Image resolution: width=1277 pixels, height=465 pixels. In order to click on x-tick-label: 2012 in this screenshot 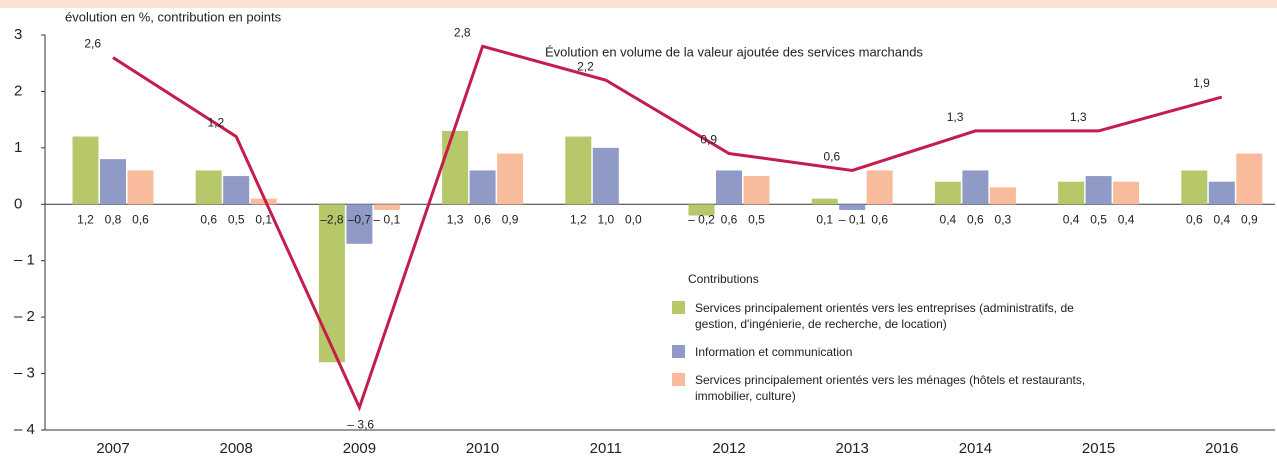, I will do `click(728, 448)`.